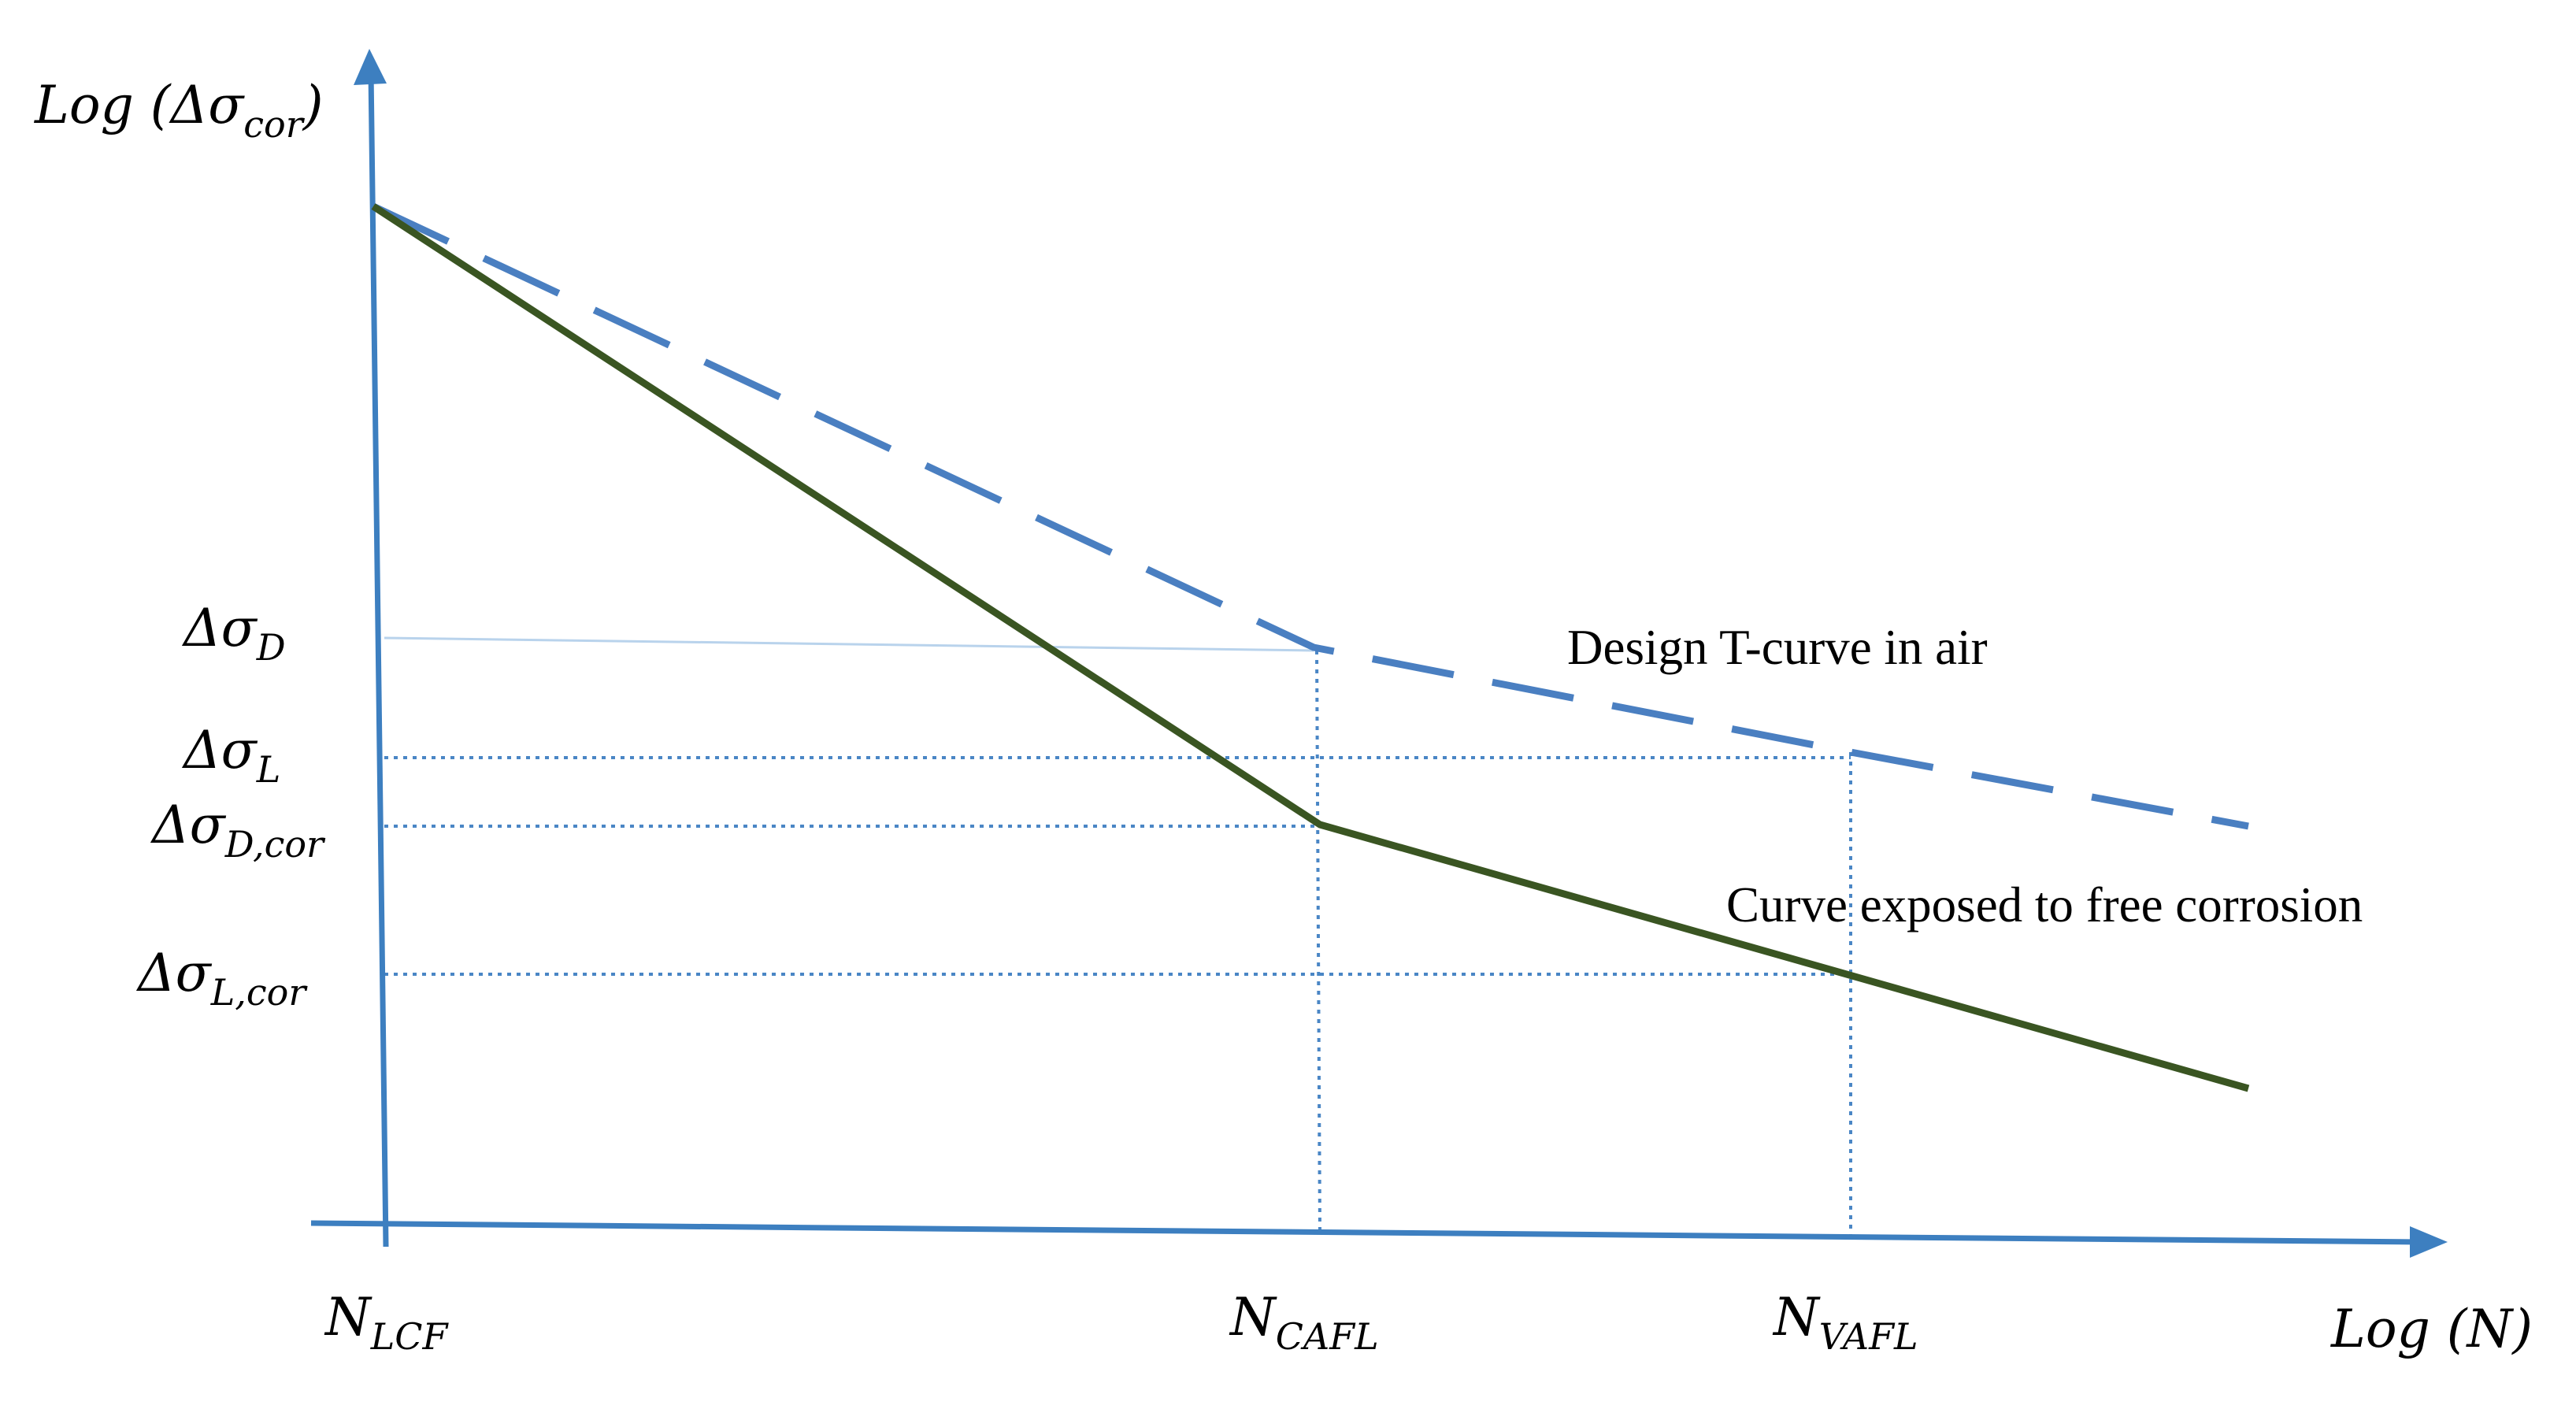  Describe the element at coordinates (2044, 904) in the screenshot. I see `curve-label-corrosion: Curve exposed to free corrosion` at that location.